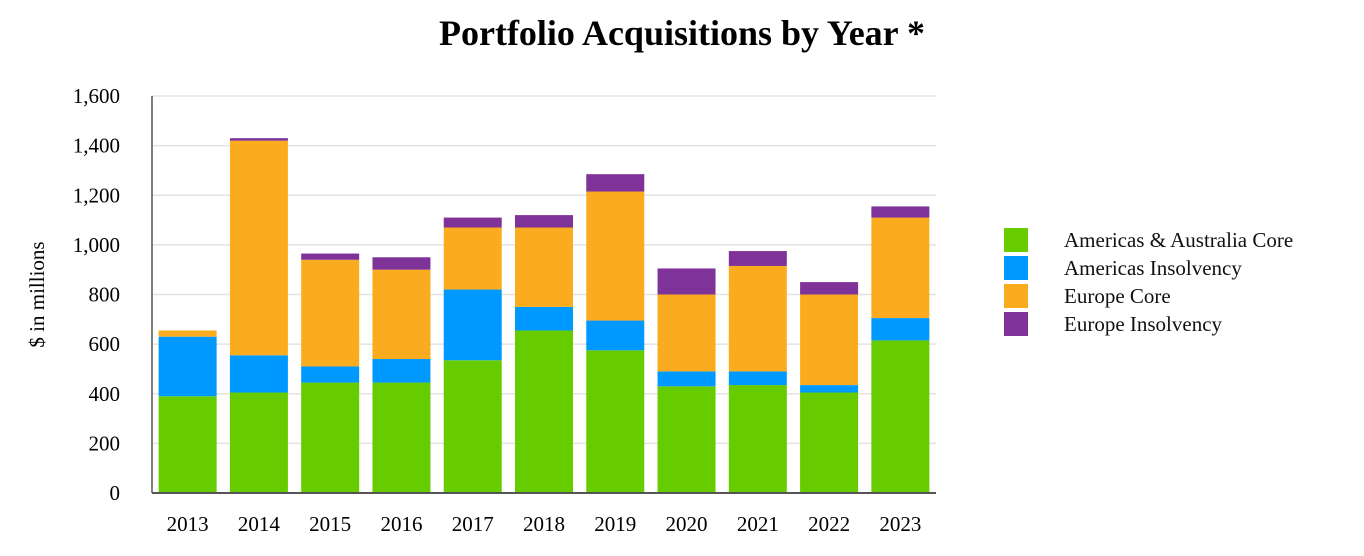 The image size is (1364, 556). What do you see at coordinates (37, 294) in the screenshot?
I see `y-axis-label: $ in millions` at bounding box center [37, 294].